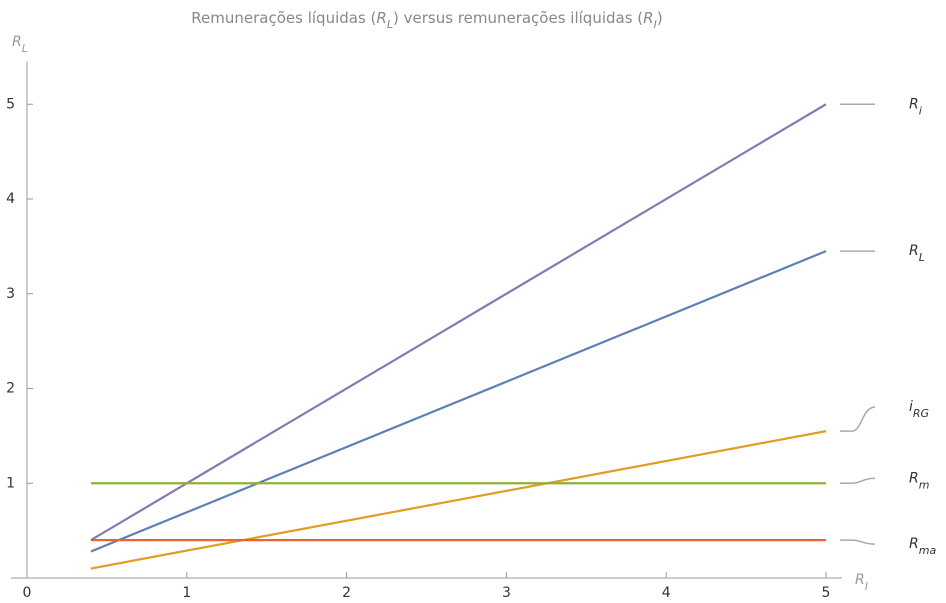  I want to click on y-axis-label-base: R, so click(17, 42).